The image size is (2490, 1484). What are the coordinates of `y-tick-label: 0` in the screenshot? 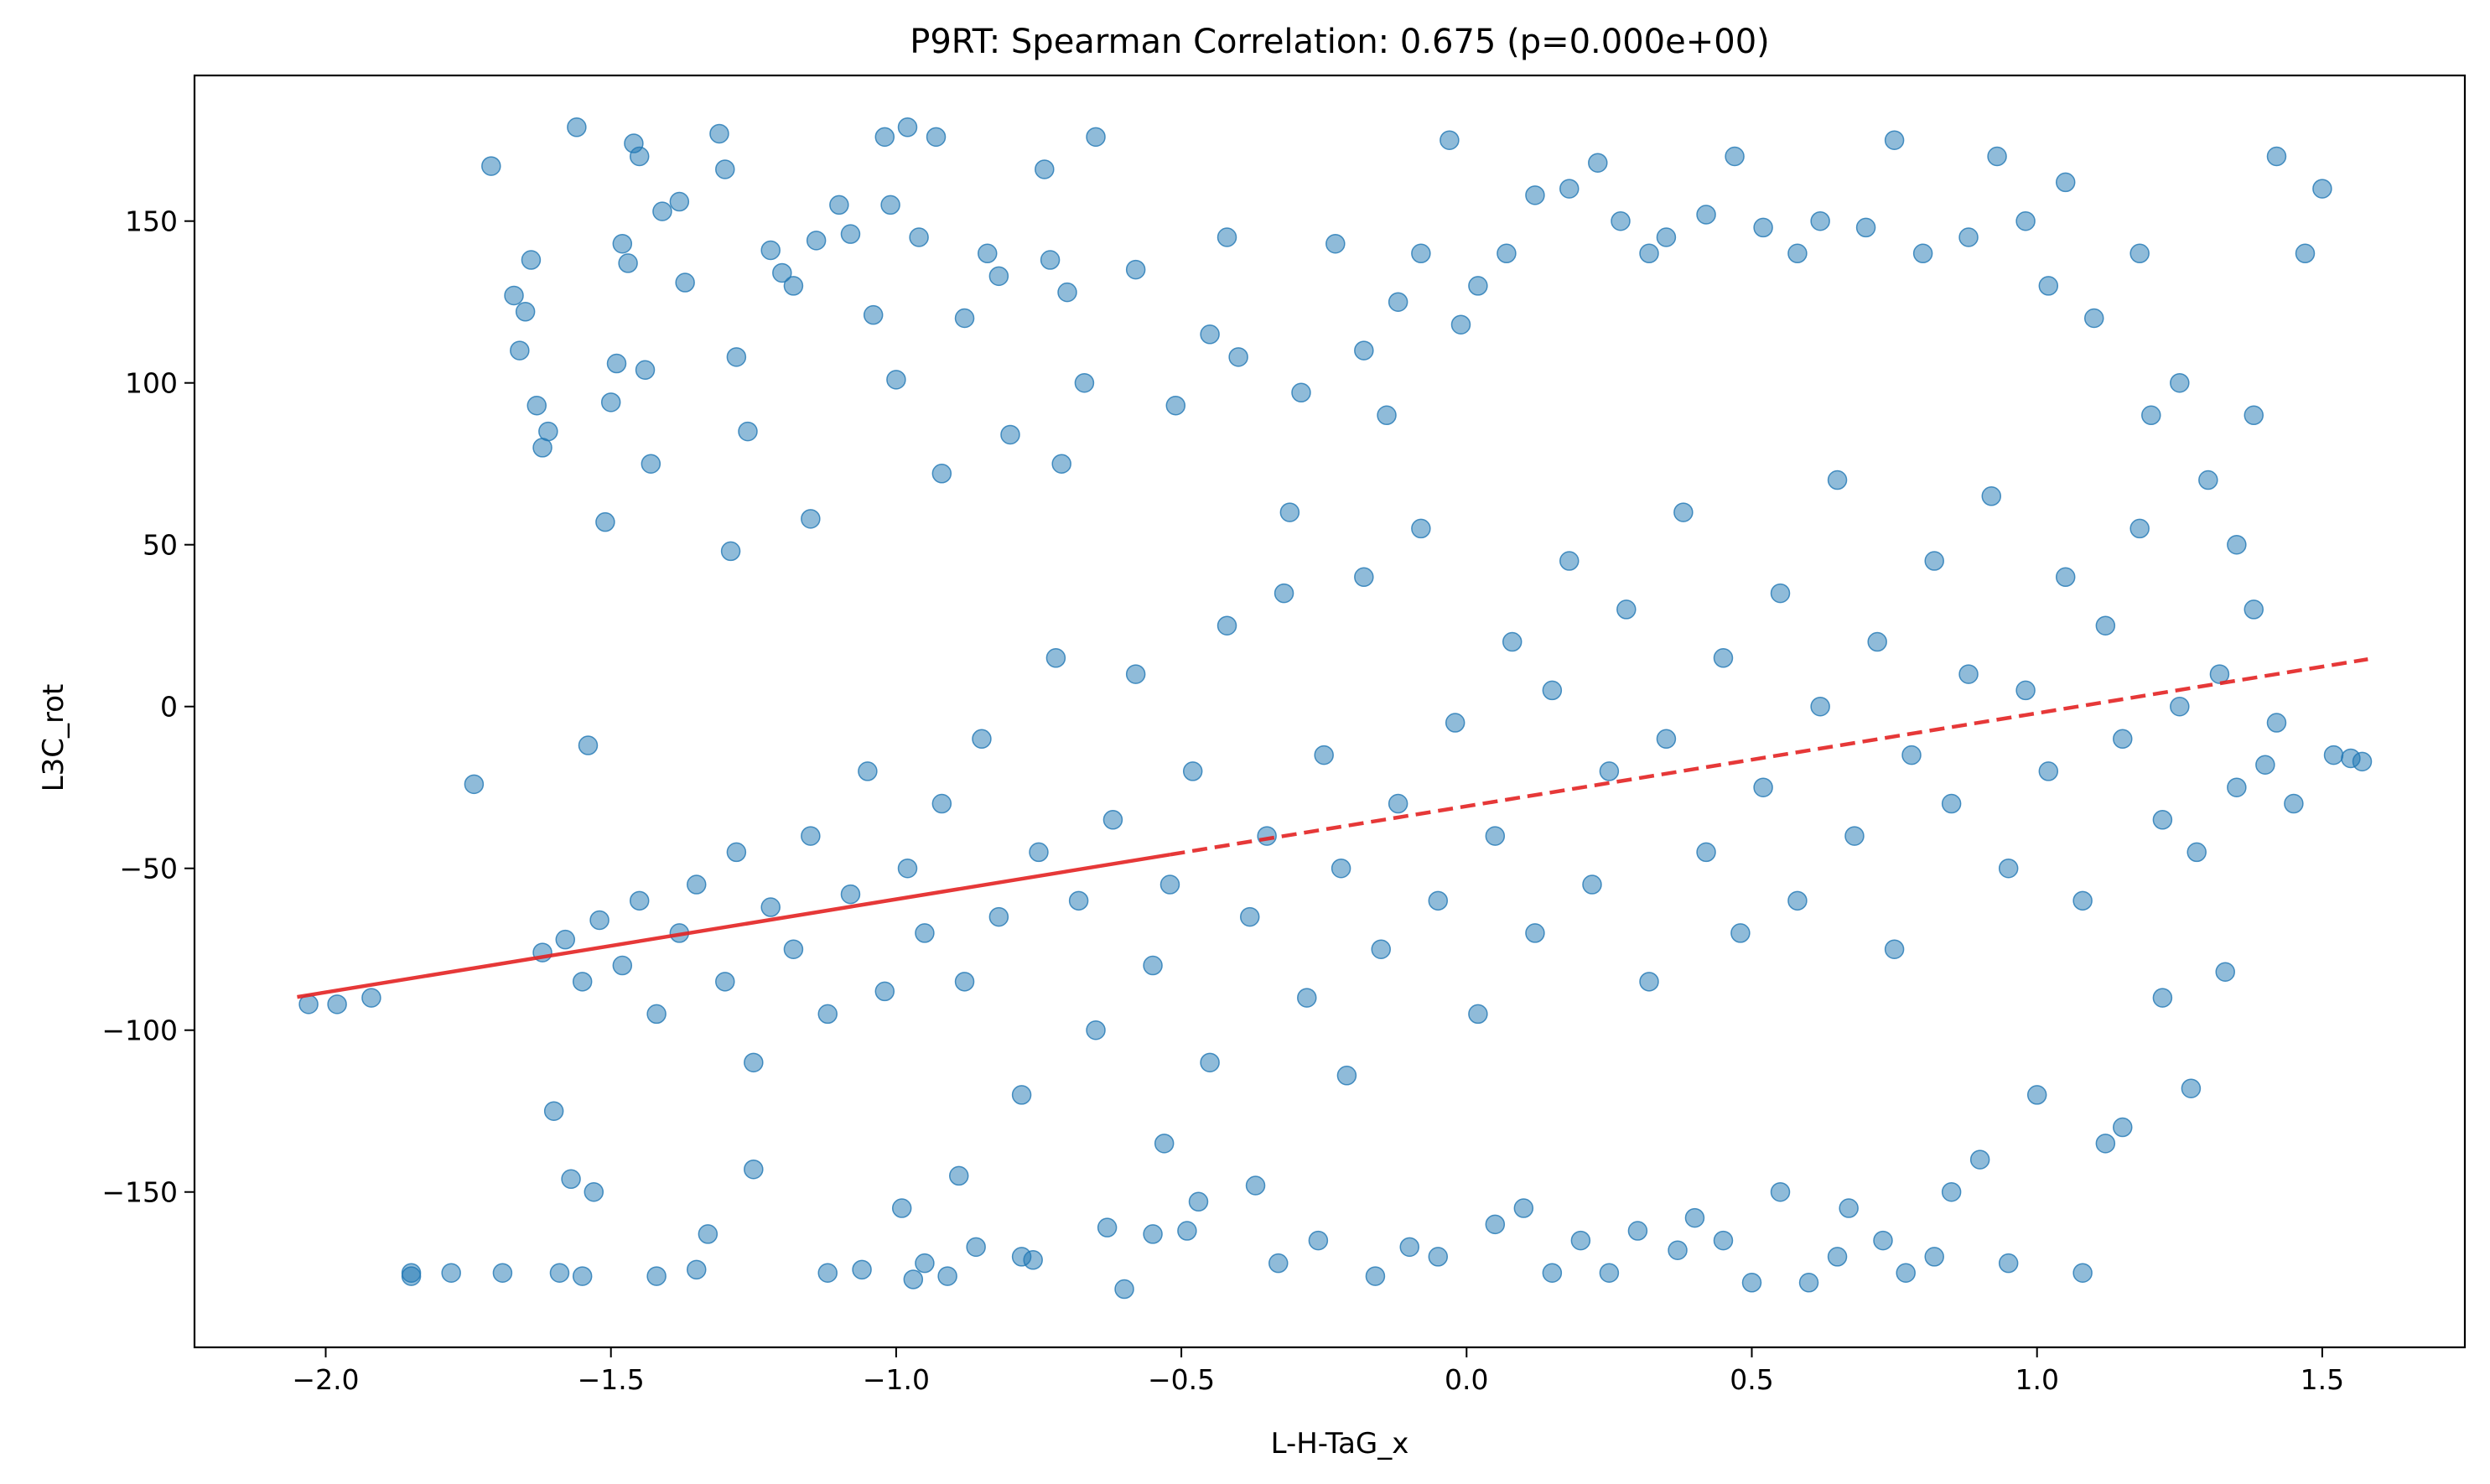 It's located at (169, 707).